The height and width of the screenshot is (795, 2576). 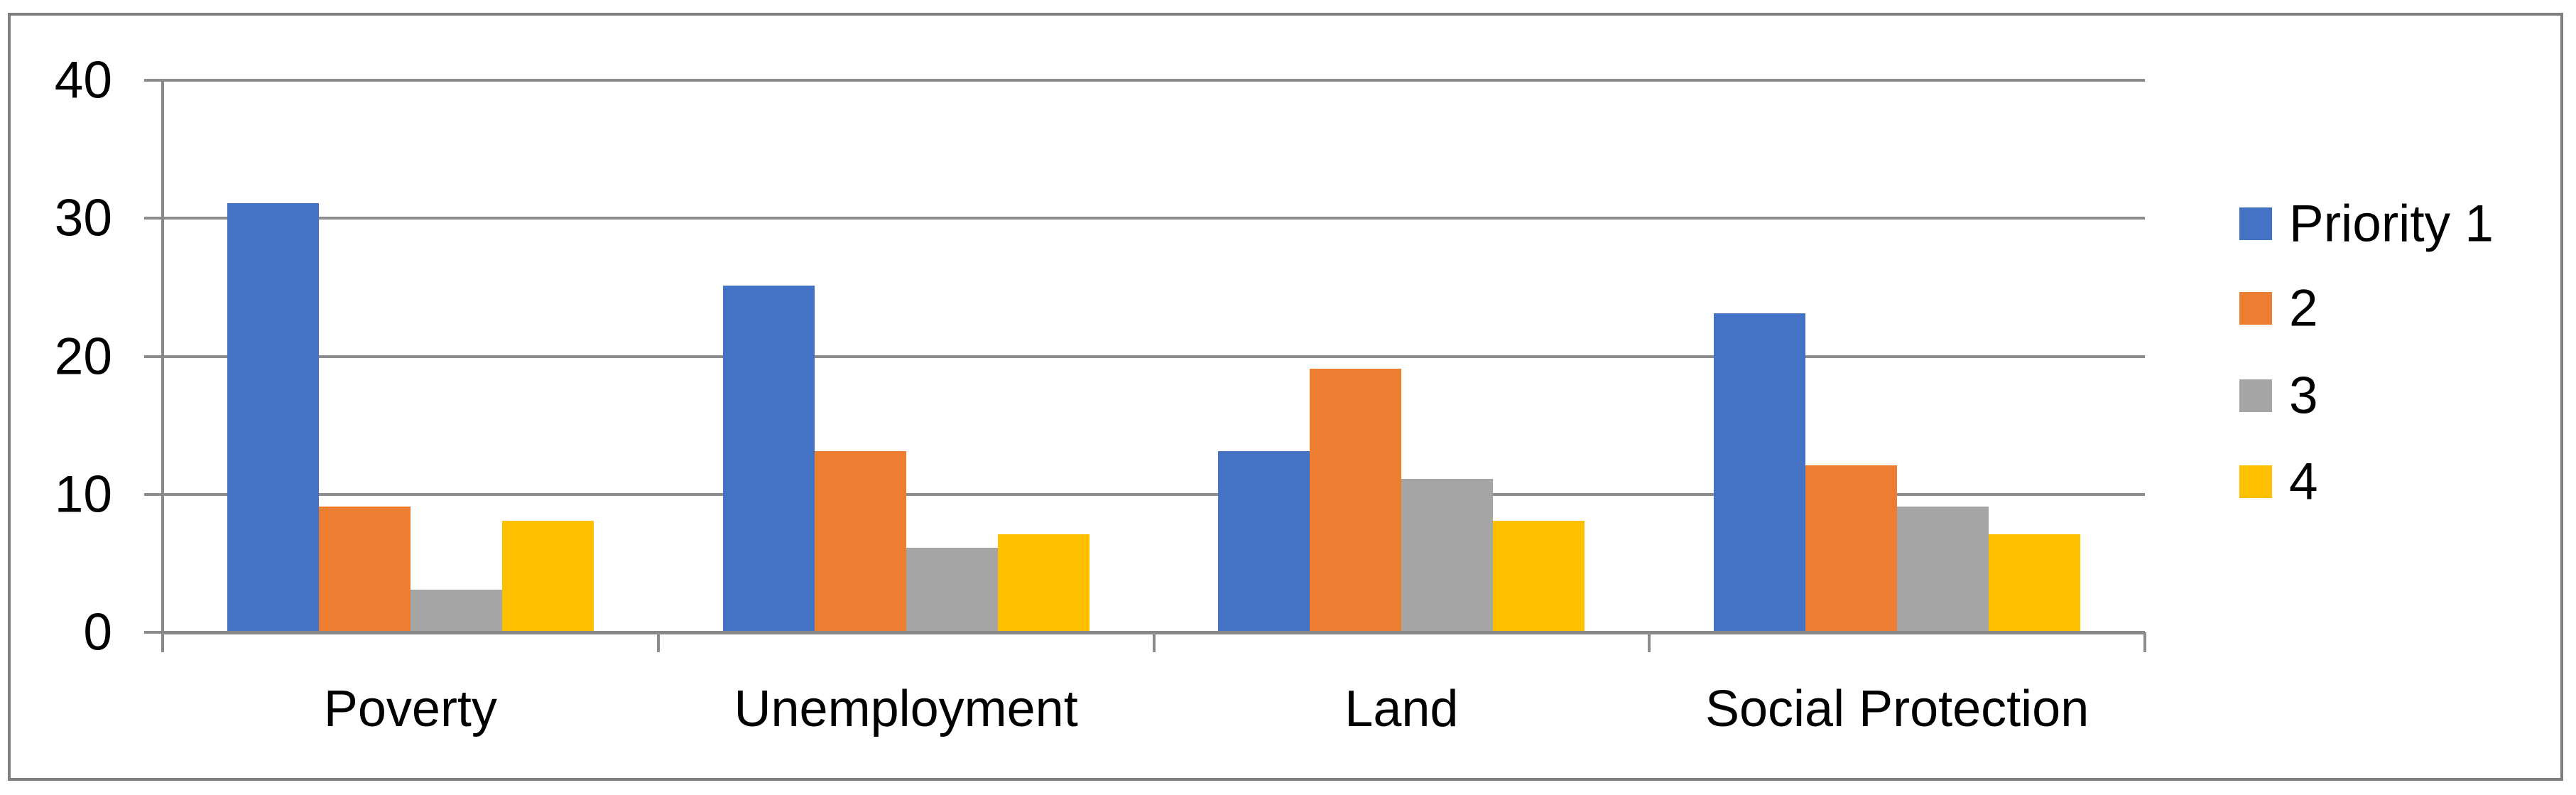 What do you see at coordinates (1402, 709) in the screenshot?
I see `x-axis-category-label: Land` at bounding box center [1402, 709].